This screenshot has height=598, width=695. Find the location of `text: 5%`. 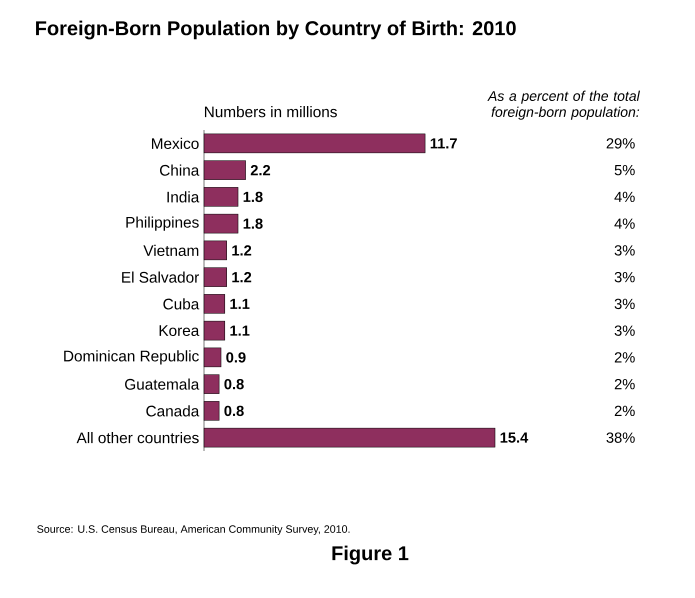

text: 5% is located at coordinates (624, 170).